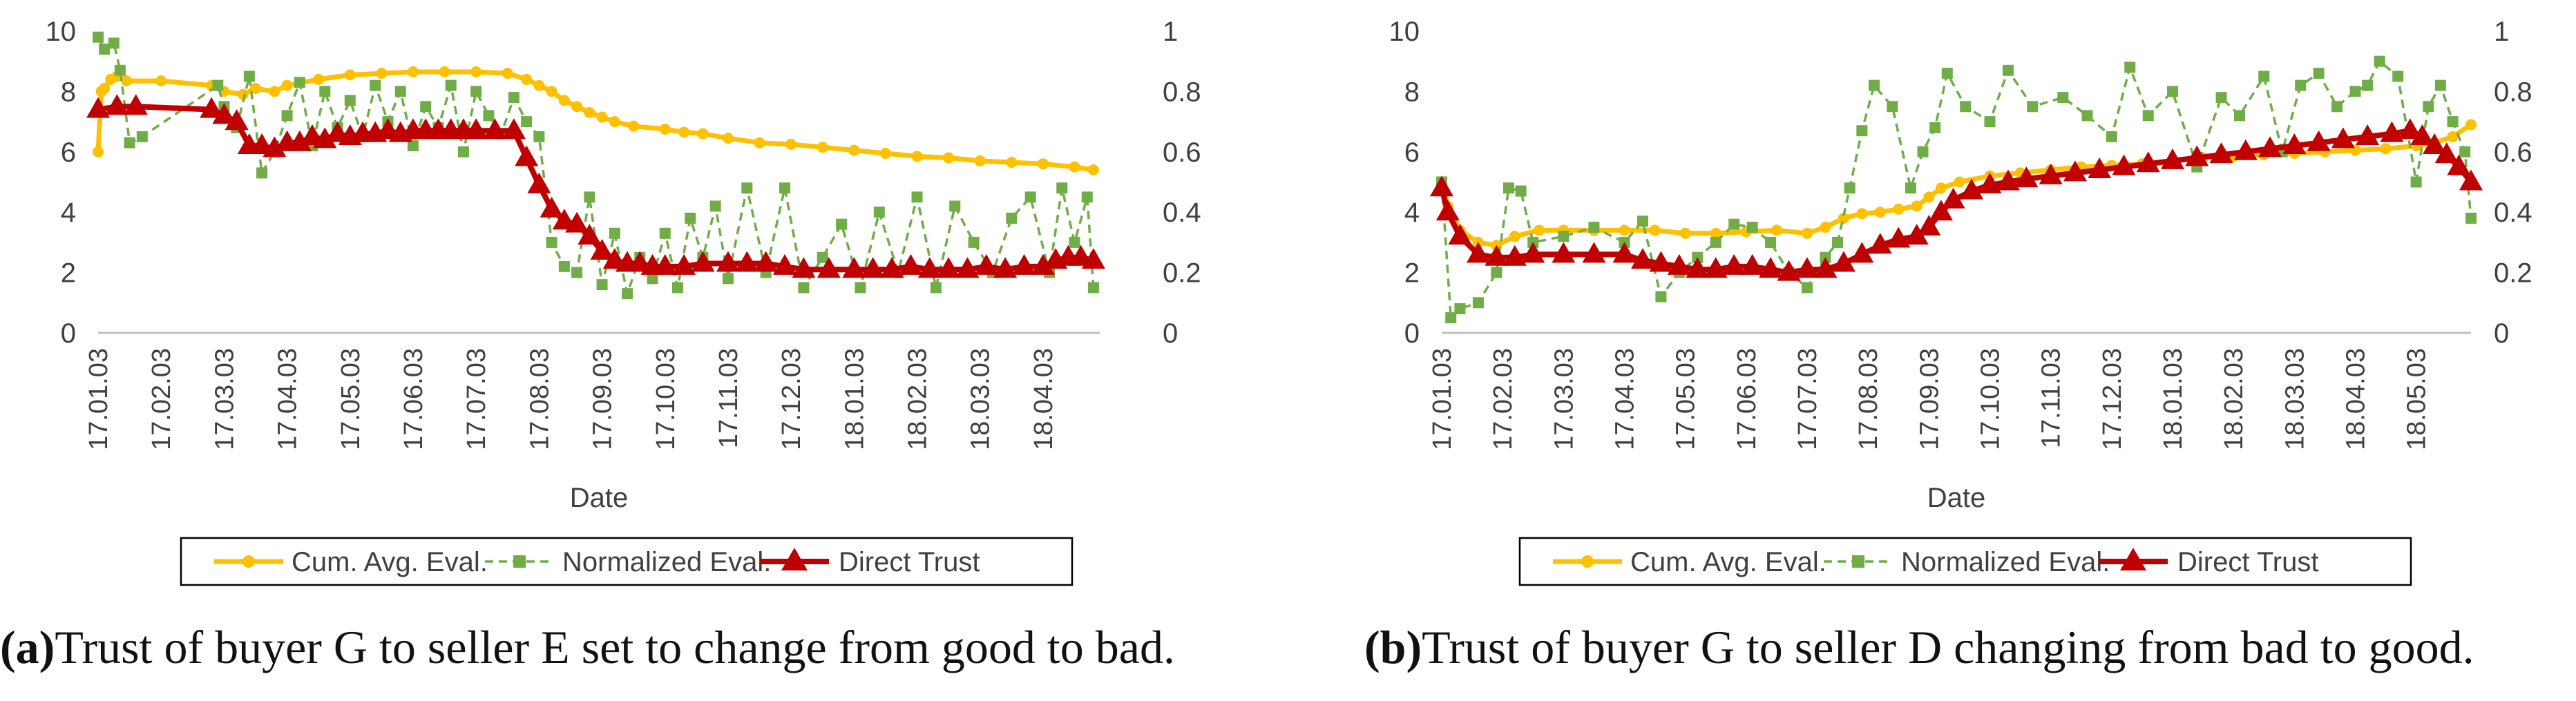  I want to click on x-tick-label: 17.11.03, so click(728, 398).